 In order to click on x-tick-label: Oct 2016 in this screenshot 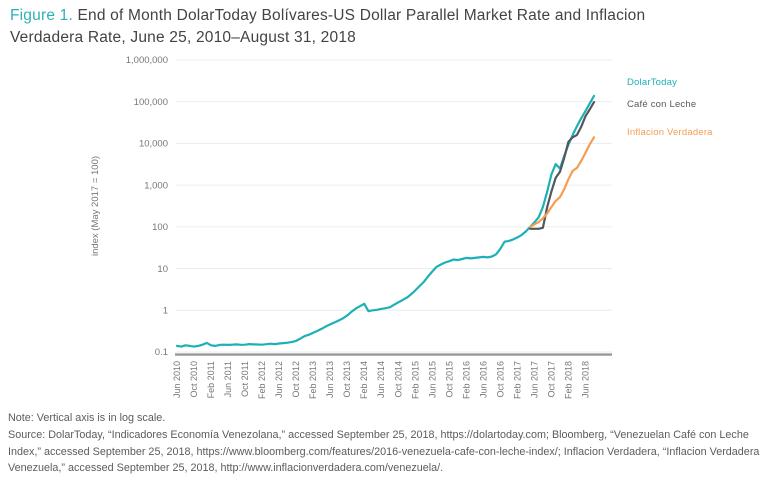, I will do `click(500, 379)`.